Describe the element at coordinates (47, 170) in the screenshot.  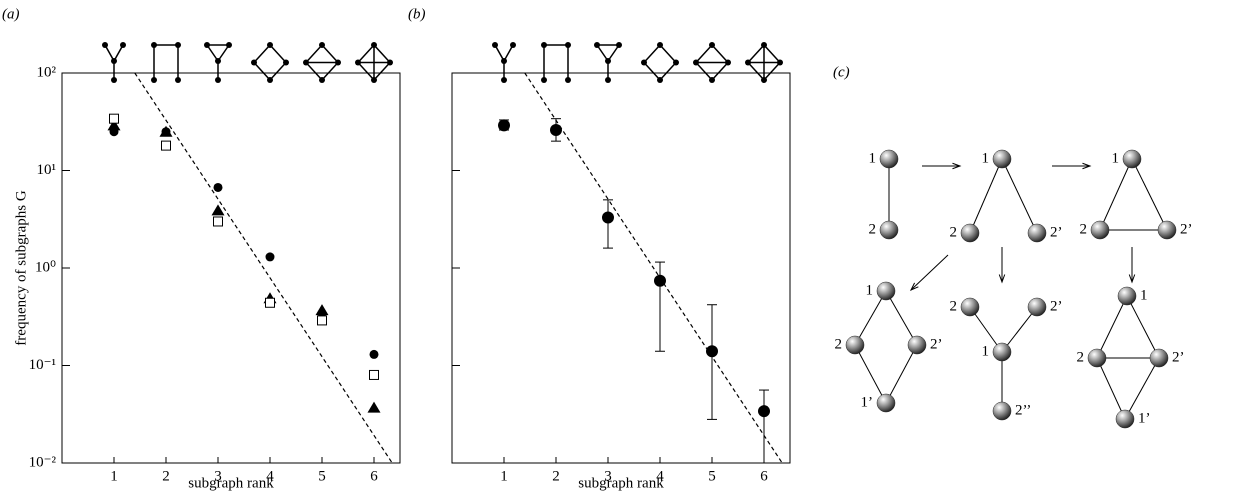
I see `y-tick-label: 10¹` at that location.